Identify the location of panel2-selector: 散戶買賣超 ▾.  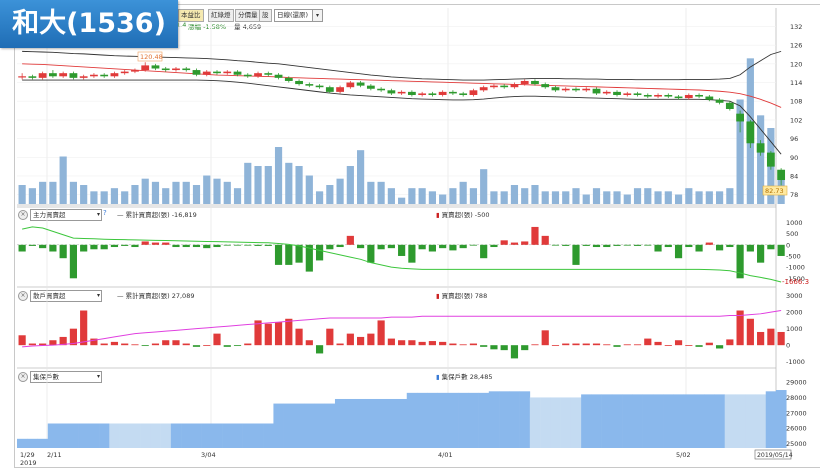
(66, 296).